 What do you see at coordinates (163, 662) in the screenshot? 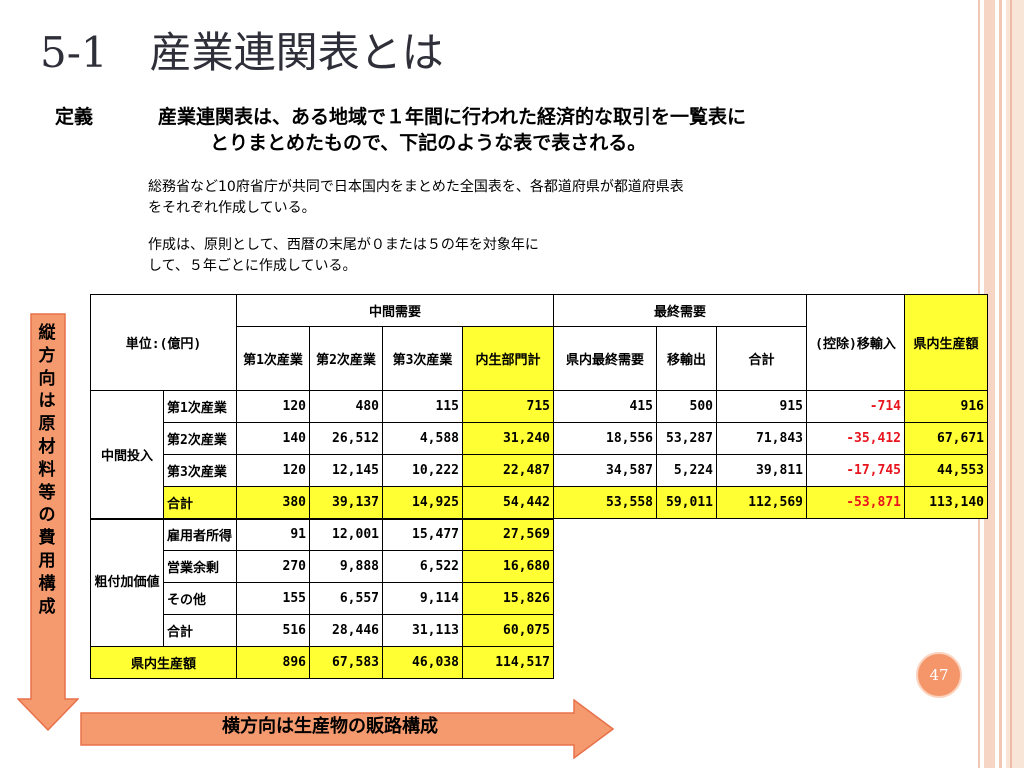
I see `row-label: 県内生産額` at bounding box center [163, 662].